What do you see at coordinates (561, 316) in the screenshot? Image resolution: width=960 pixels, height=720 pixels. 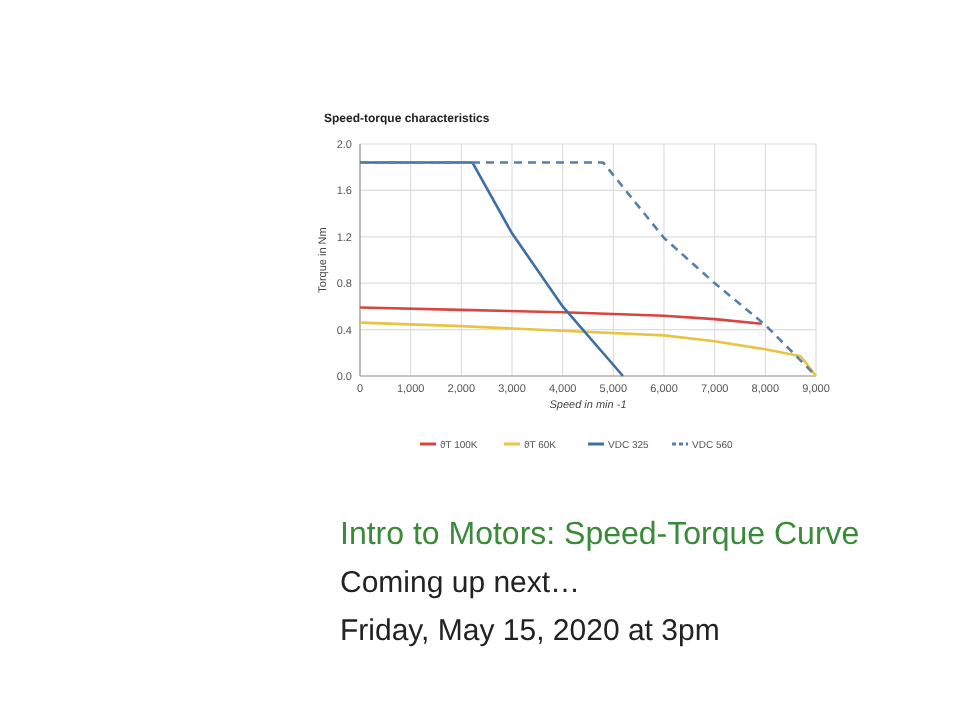 I see `line-series` at bounding box center [561, 316].